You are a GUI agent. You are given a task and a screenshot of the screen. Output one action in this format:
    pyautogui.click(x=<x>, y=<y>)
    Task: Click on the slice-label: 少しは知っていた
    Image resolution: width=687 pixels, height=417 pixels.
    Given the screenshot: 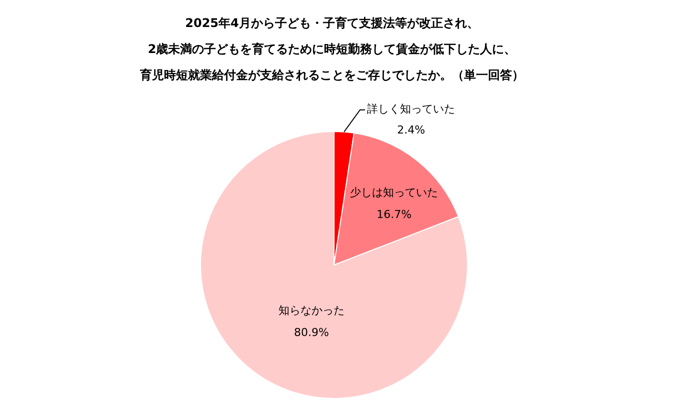 What is the action you would take?
    pyautogui.click(x=394, y=193)
    